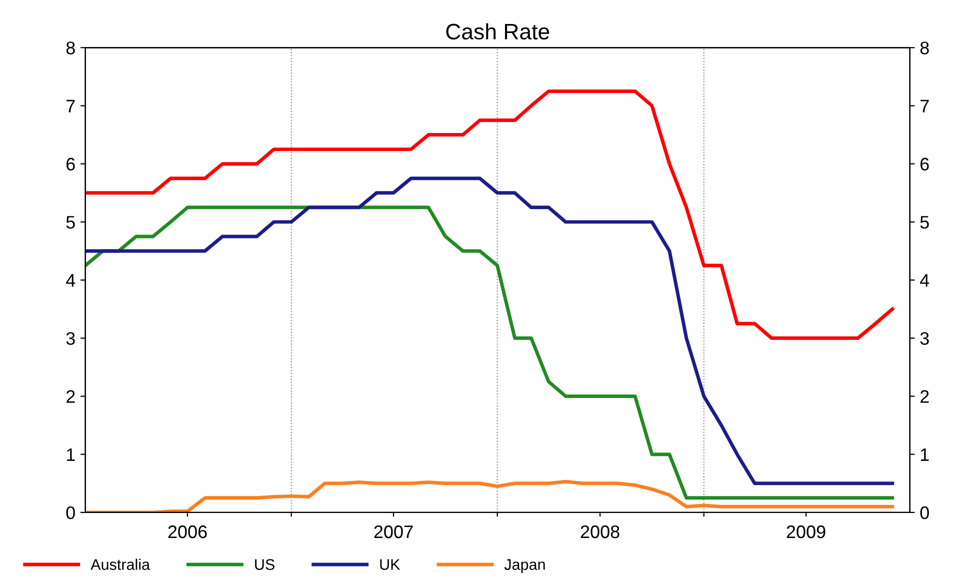  What do you see at coordinates (264, 564) in the screenshot?
I see `legend-label: US` at bounding box center [264, 564].